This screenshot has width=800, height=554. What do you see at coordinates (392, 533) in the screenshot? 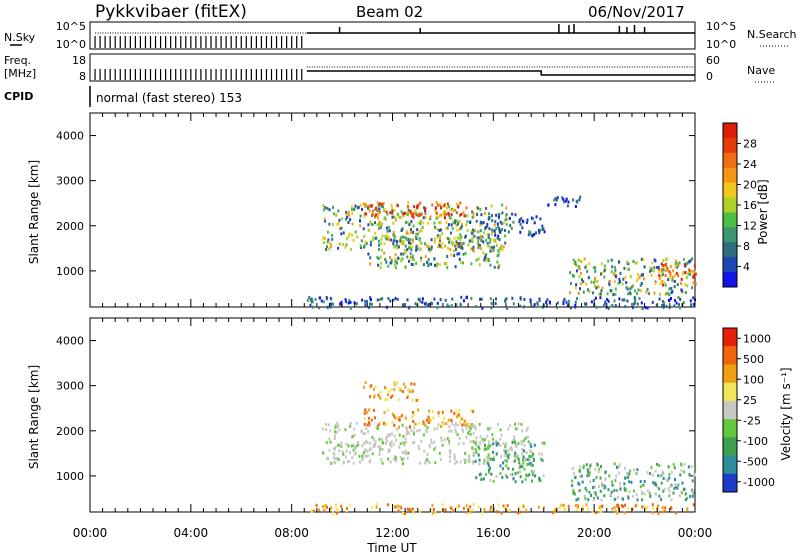
I see `time-tick-label: 12:00` at bounding box center [392, 533].